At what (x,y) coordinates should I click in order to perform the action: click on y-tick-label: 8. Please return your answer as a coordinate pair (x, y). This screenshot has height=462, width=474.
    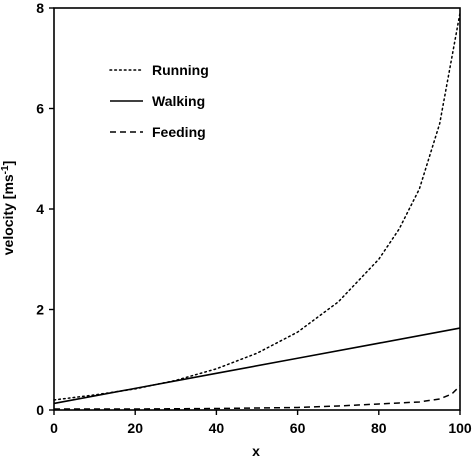
    Looking at the image, I should click on (40, 8).